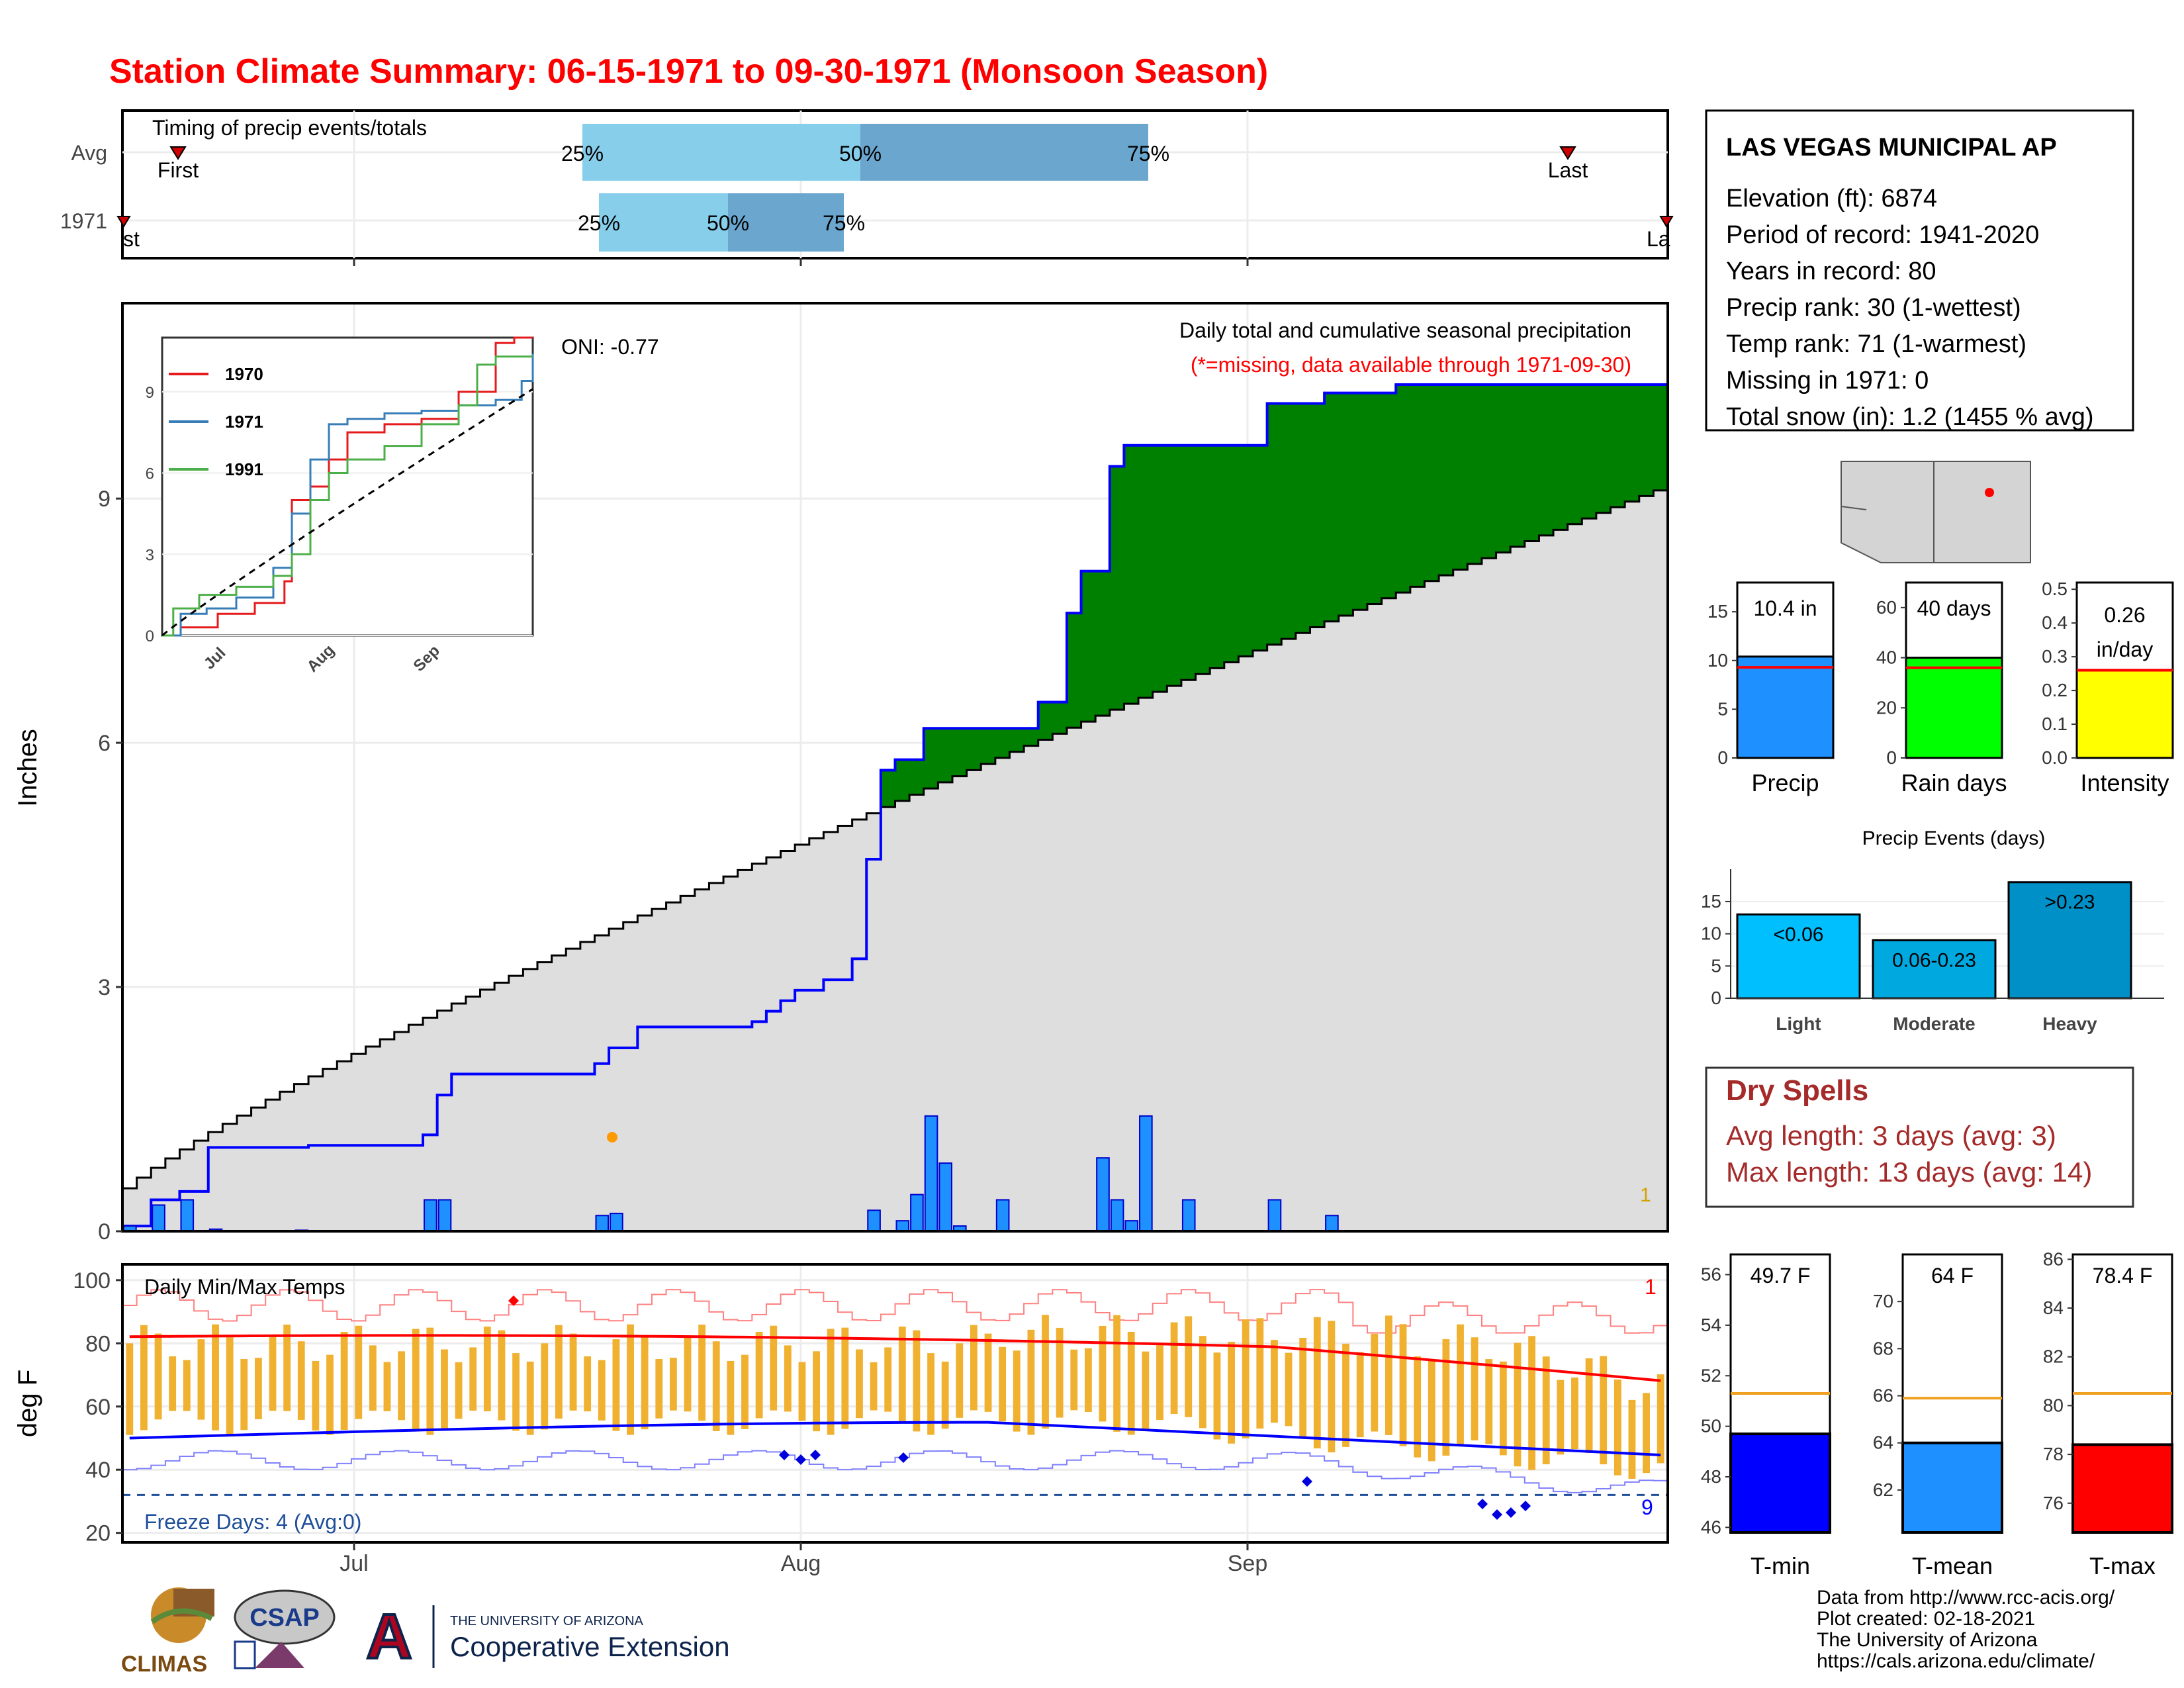 This screenshot has height=1688, width=2184. What do you see at coordinates (663, 222) in the screenshot?
I see `y1971-timing-bar-low` at bounding box center [663, 222].